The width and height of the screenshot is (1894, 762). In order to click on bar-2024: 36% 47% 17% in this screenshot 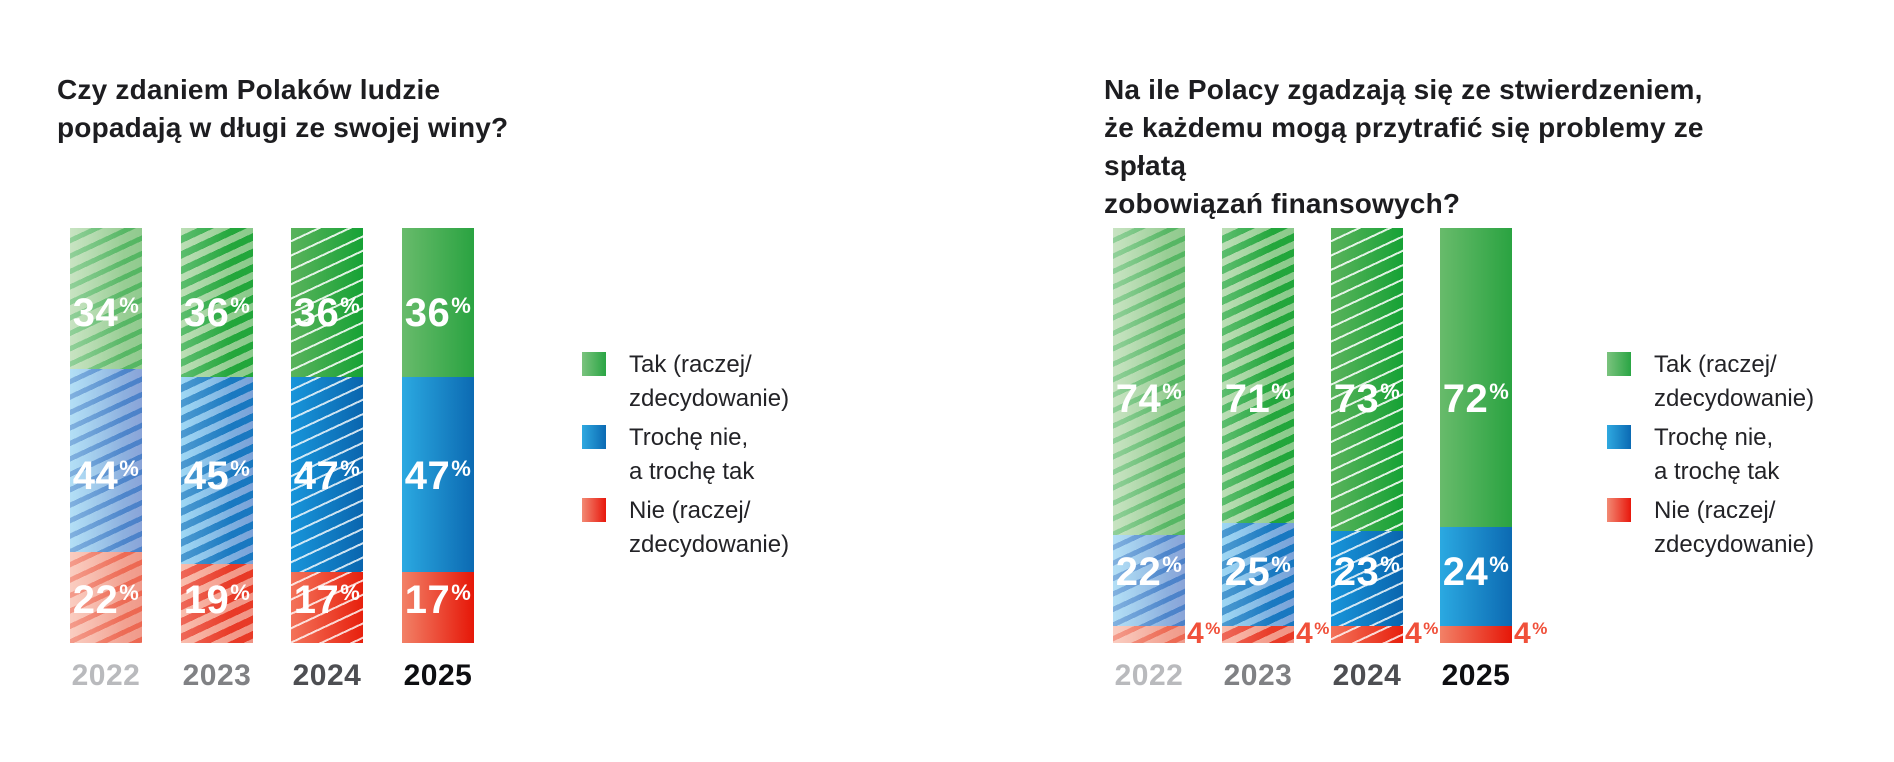, I will do `click(327, 435)`.